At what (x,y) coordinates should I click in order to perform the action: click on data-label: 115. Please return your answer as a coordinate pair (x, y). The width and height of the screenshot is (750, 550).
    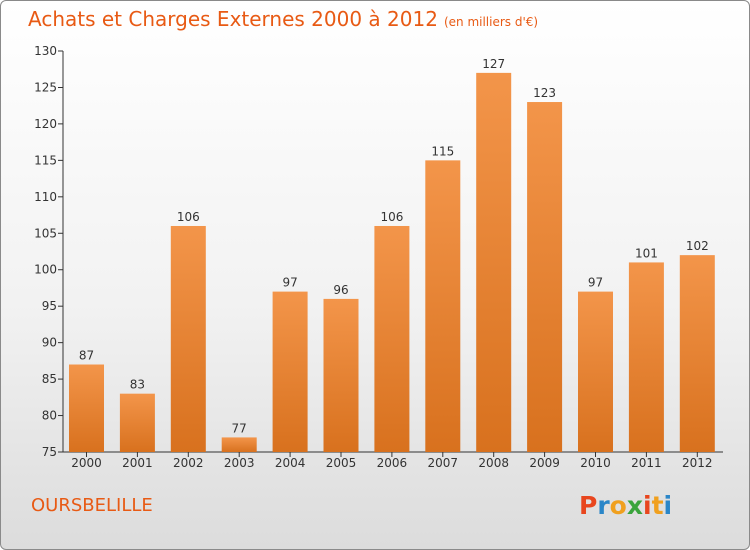
    Looking at the image, I should click on (442, 151).